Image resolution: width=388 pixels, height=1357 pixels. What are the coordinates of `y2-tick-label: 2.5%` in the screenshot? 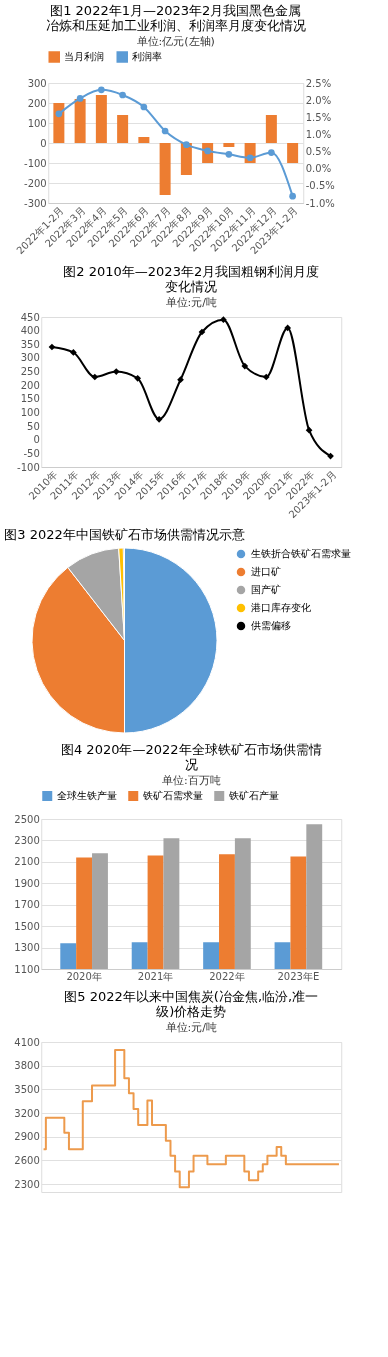 It's located at (318, 83).